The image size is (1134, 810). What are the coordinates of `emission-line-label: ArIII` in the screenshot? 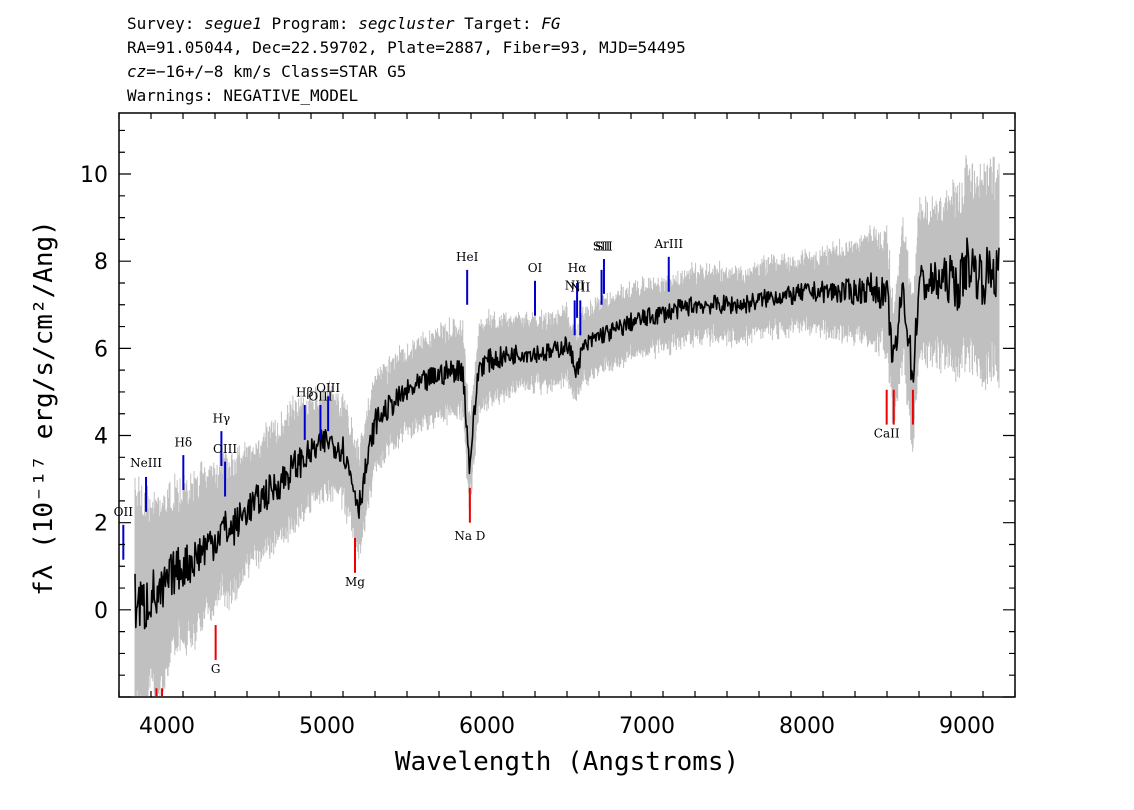 It's located at (668, 244).